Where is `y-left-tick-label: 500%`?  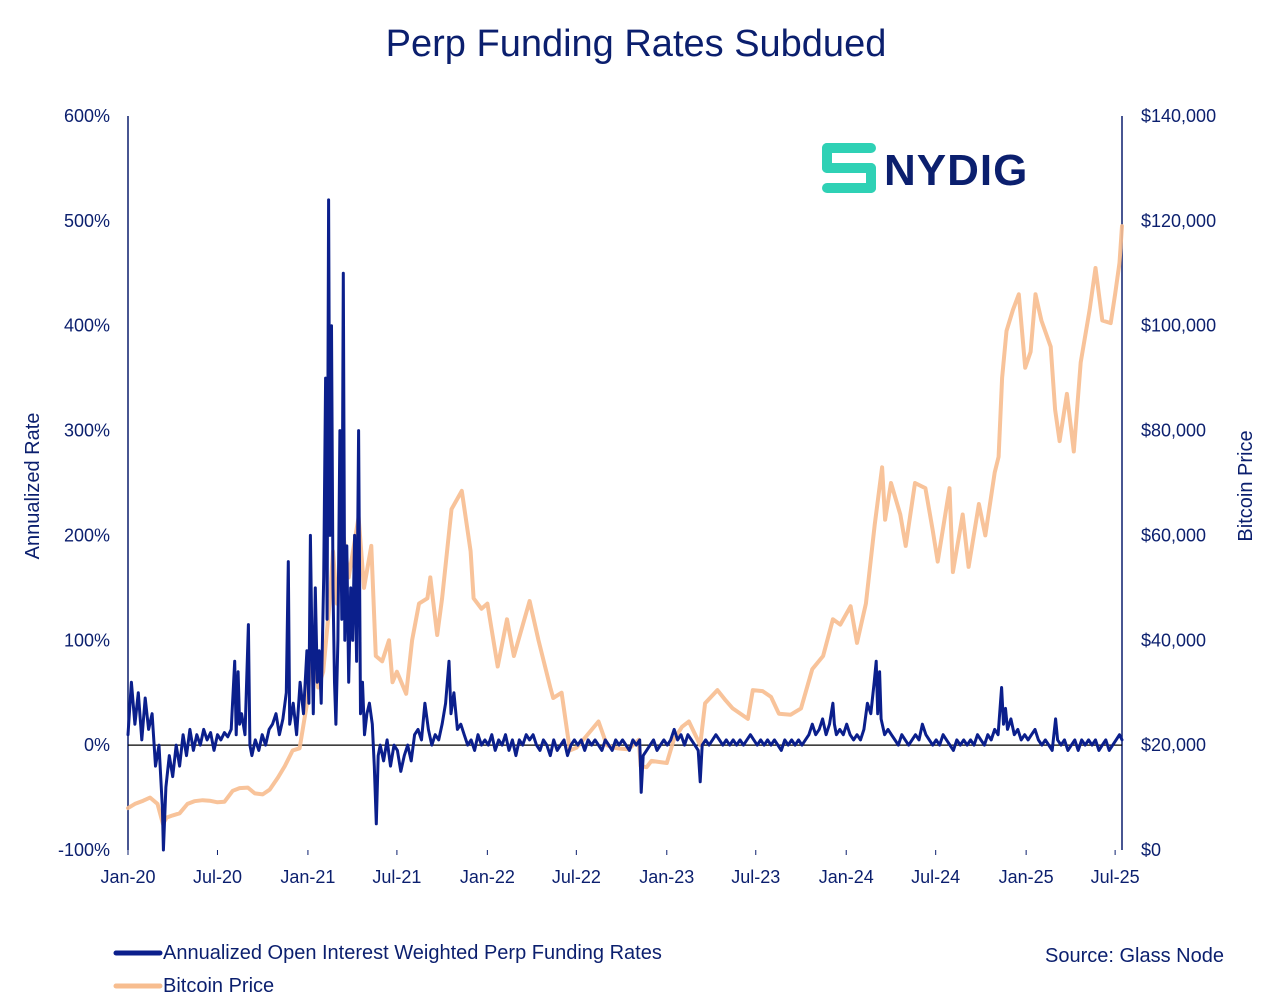 y-left-tick-label: 500% is located at coordinates (87, 221).